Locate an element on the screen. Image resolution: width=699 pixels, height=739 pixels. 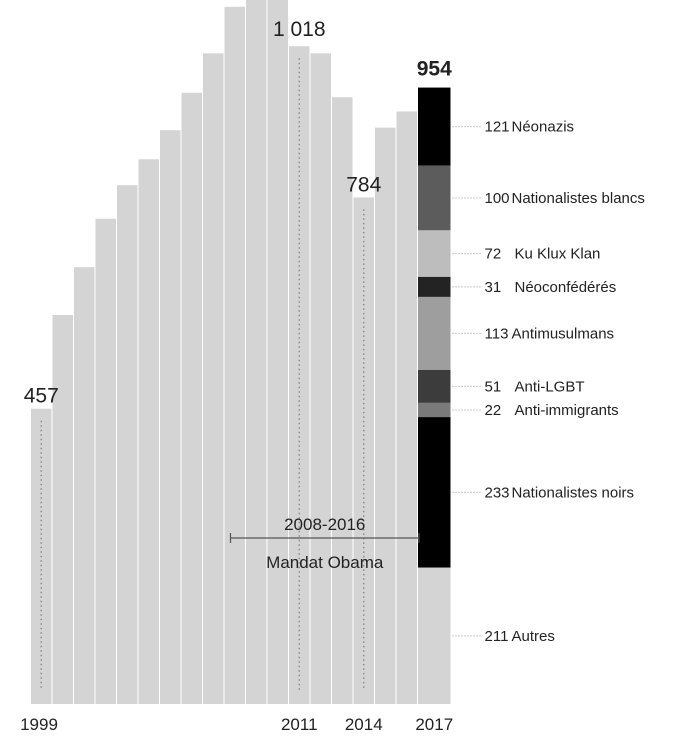
segment-value-0: 121 is located at coordinates (497, 127).